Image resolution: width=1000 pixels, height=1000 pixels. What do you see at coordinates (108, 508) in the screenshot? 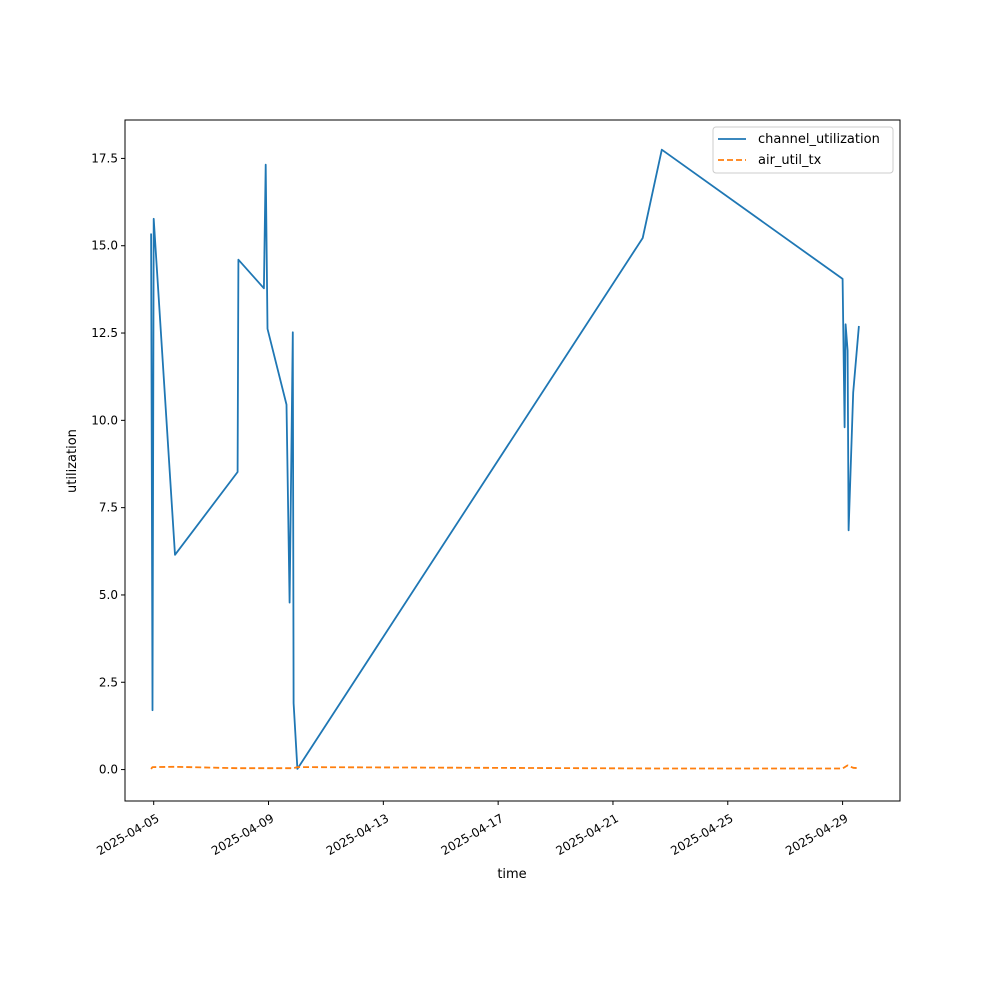
I see `y-tick-label: 7.5` at bounding box center [108, 508].